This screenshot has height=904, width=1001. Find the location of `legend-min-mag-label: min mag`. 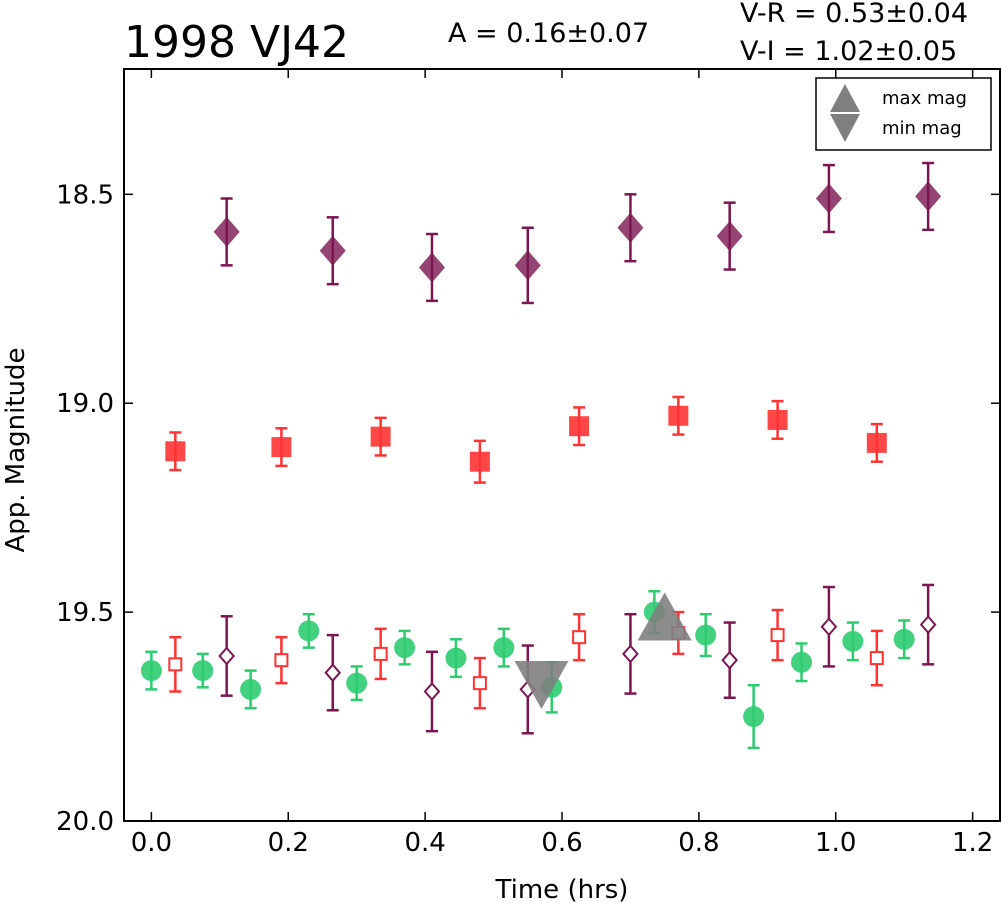

legend-min-mag-label: min mag is located at coordinates (922, 128).